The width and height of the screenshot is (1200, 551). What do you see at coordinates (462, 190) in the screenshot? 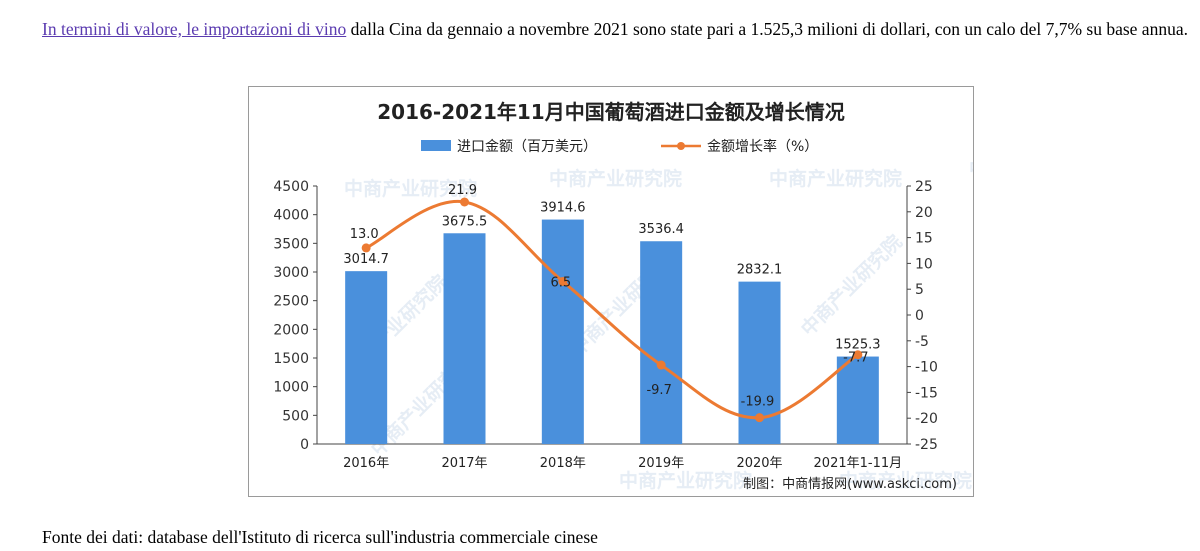
I see `line-value-label: 21.9` at bounding box center [462, 190].